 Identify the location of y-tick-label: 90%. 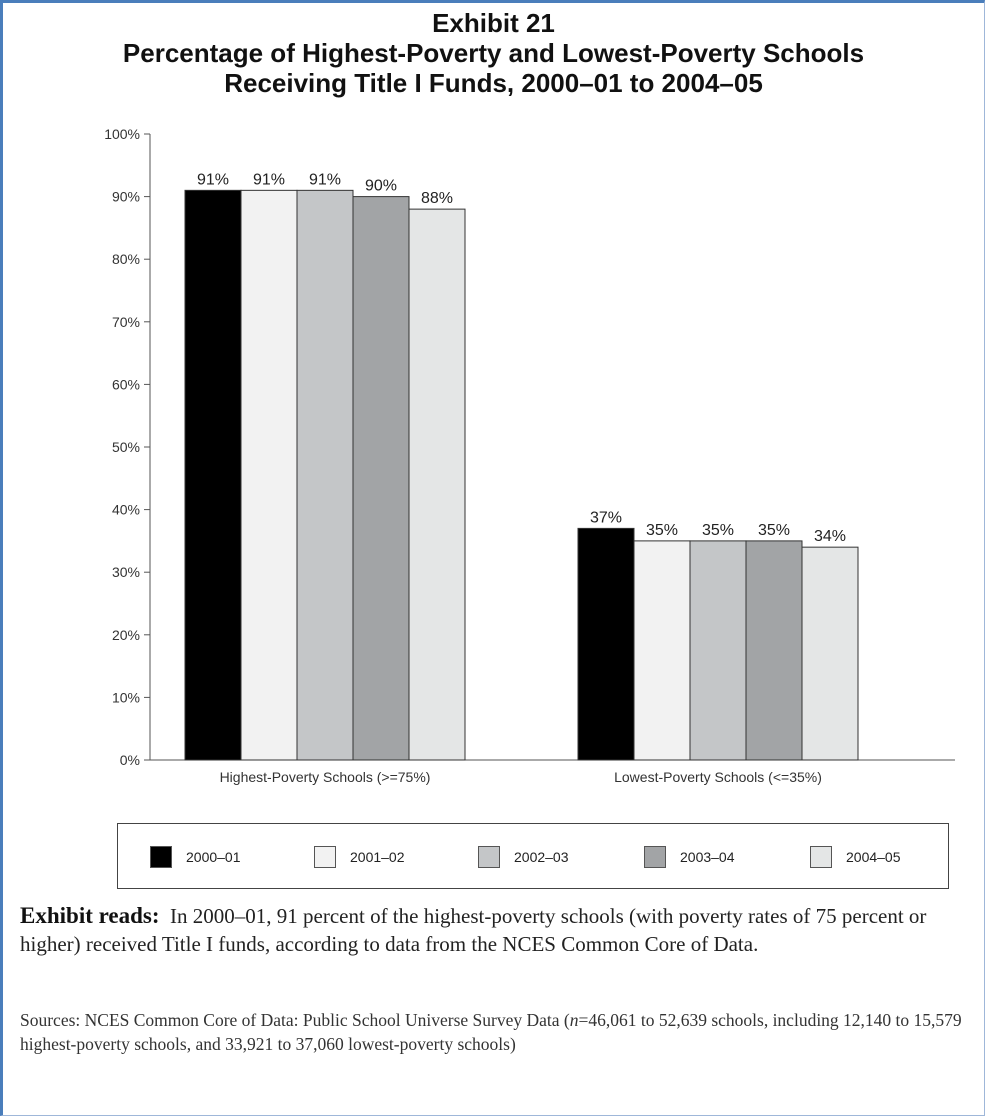
(126, 197).